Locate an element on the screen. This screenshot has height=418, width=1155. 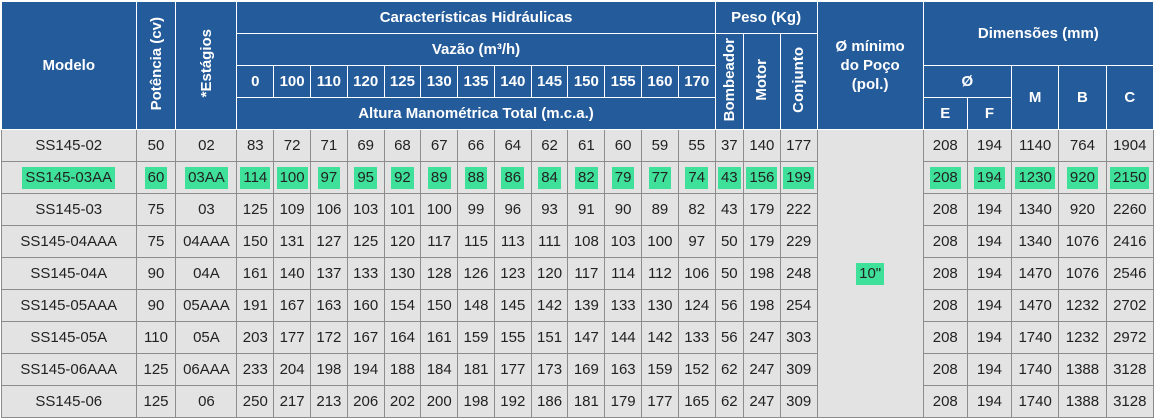
cell-modelo-highlight: SS145-03AA is located at coordinates (69, 177).